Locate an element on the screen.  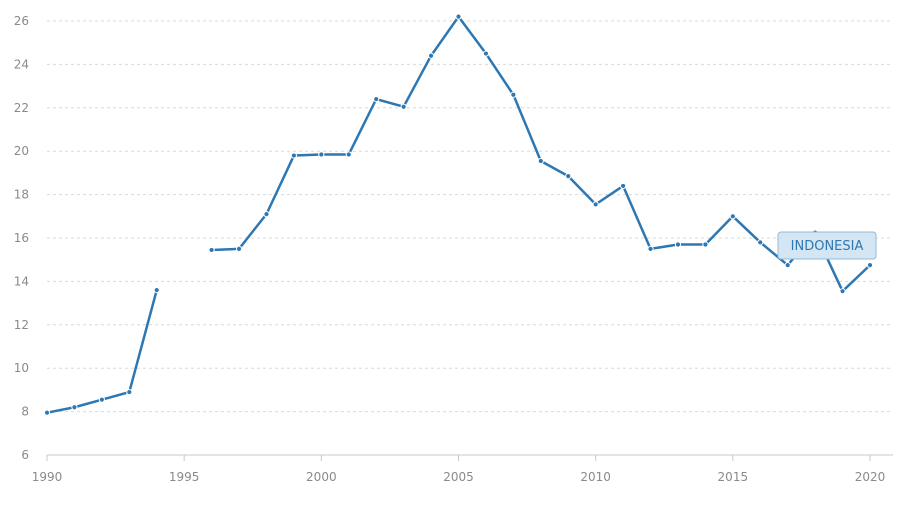
y-tick-label: 18 is located at coordinates (21, 195).